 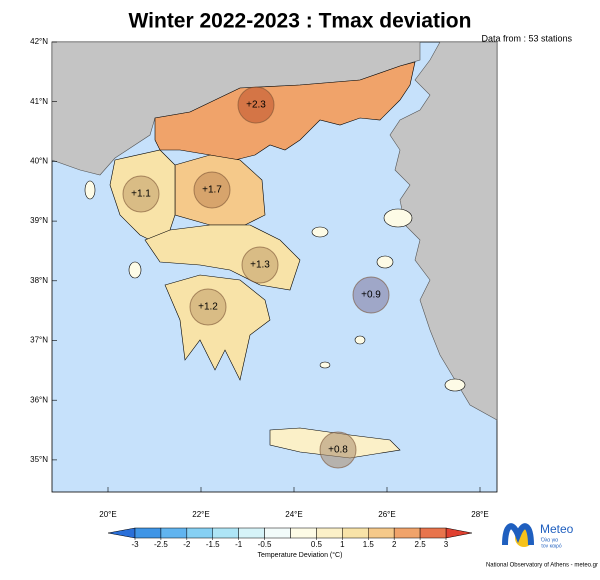 I want to click on lat-tick-label: 38°N, so click(x=39, y=280).